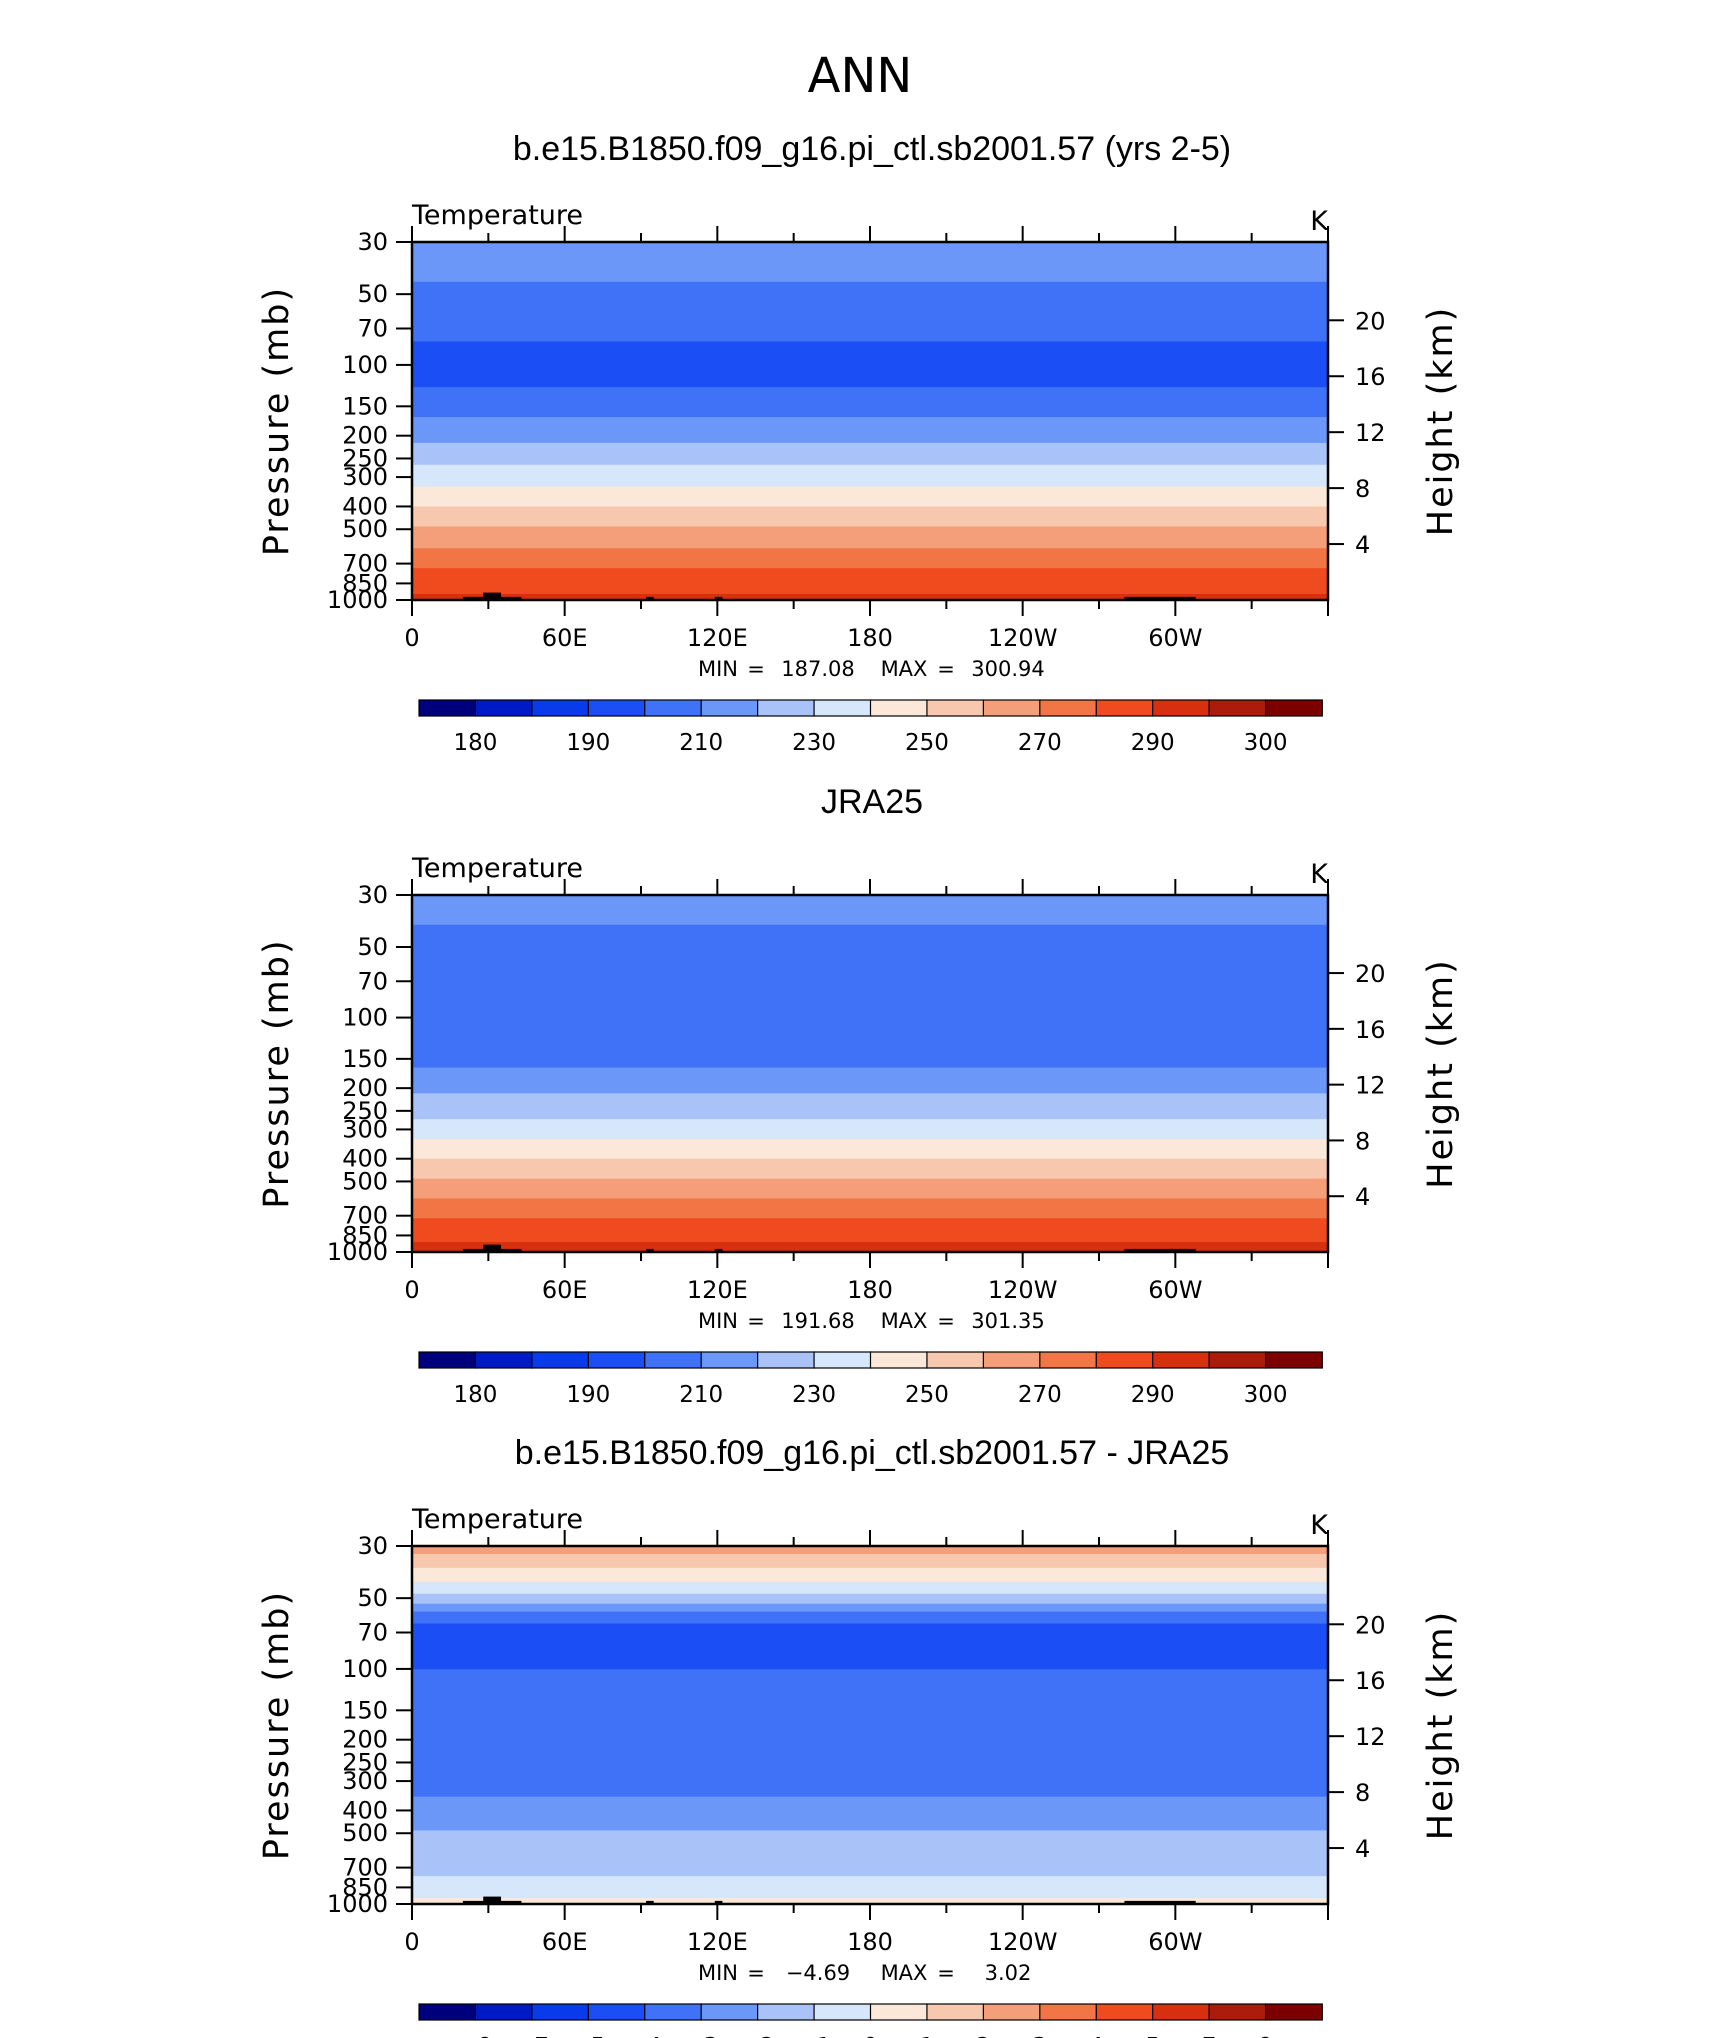 The width and height of the screenshot is (1710, 2038). Describe the element at coordinates (365, 477) in the screenshot. I see `y-tick-label: 300` at that location.